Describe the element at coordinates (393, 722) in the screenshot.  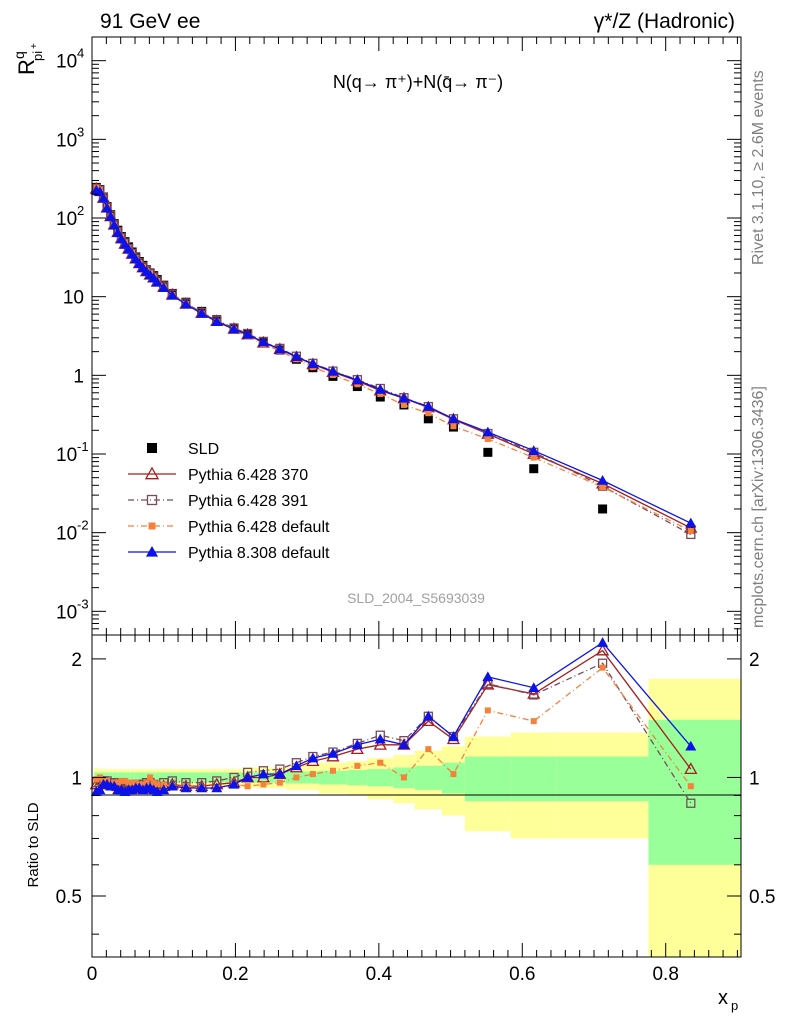
I see `ratio-series-layer` at that location.